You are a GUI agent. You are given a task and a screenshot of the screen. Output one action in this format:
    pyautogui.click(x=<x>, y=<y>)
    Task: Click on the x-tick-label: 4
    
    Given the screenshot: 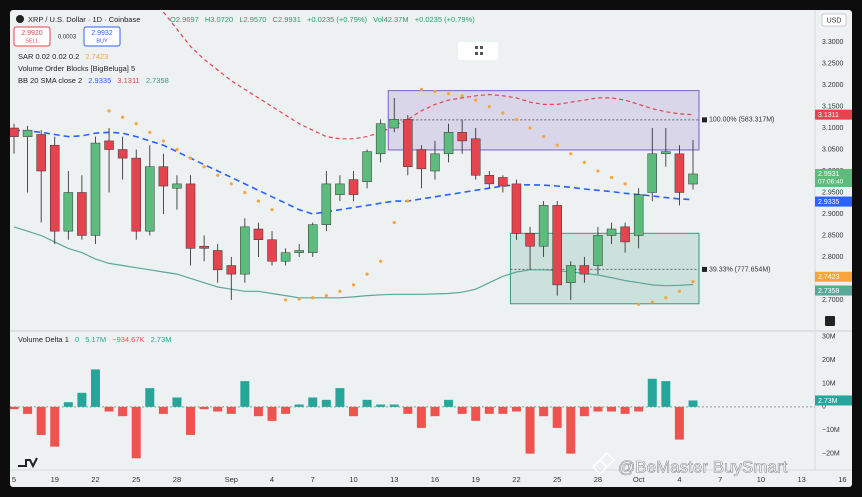 What is the action you would take?
    pyautogui.click(x=679, y=479)
    